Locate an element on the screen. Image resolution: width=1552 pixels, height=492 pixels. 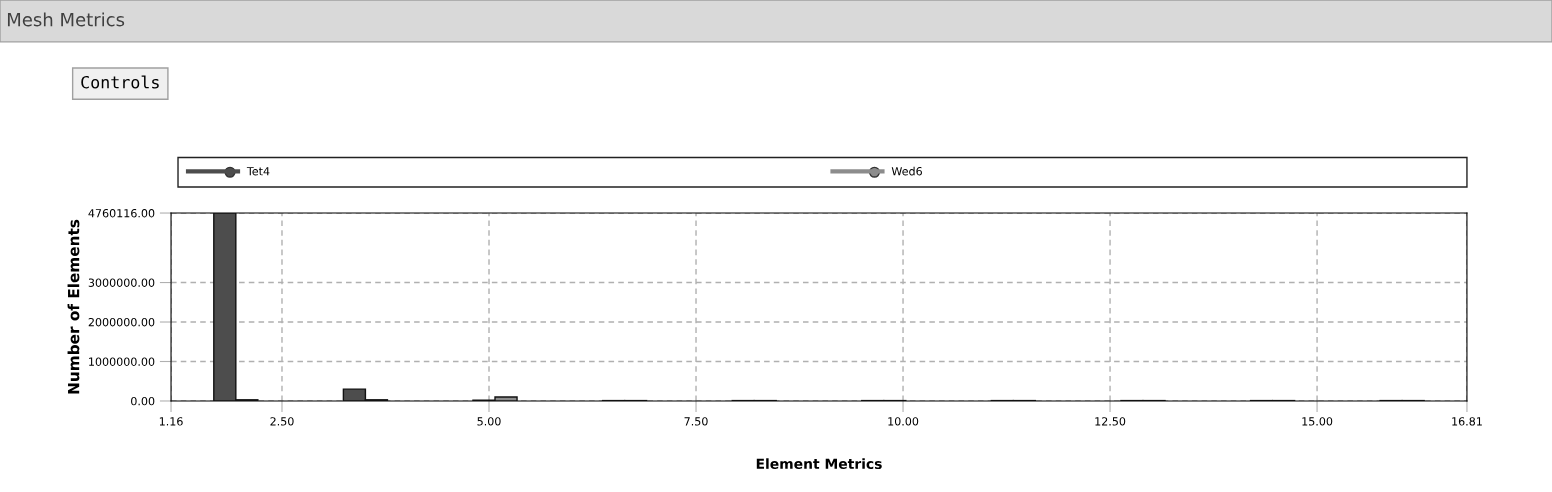
x-axis-title: Element Metrics is located at coordinates (819, 464).